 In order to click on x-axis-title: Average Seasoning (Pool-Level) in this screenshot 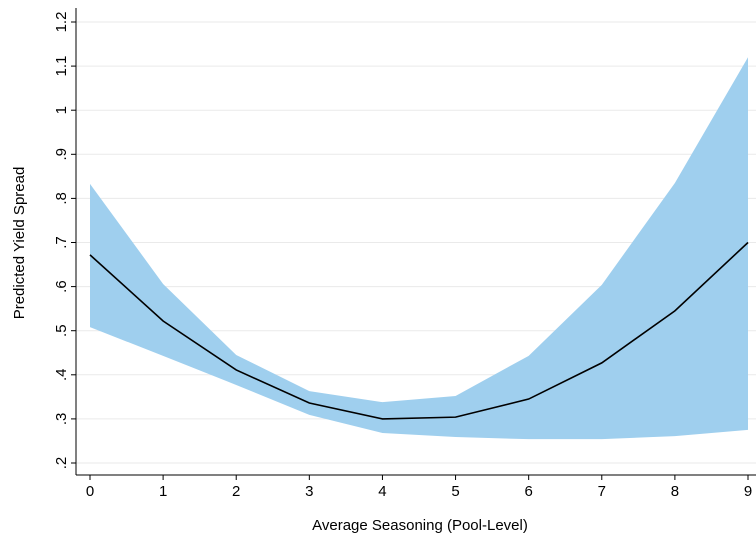, I will do `click(420, 525)`.